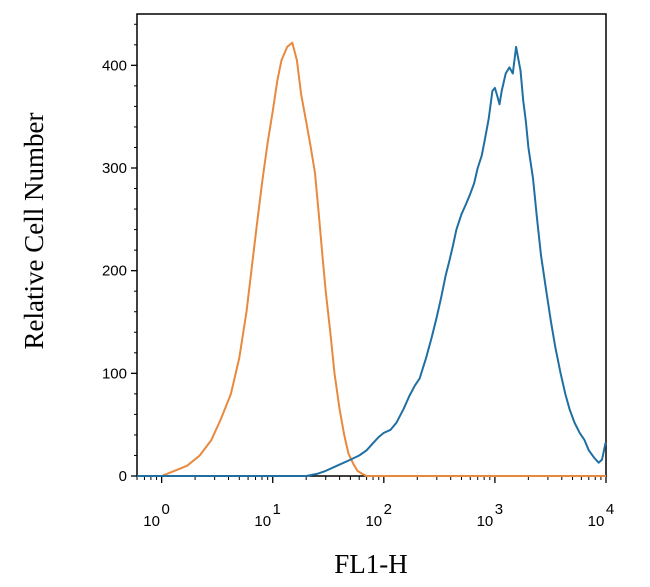 This screenshot has height=587, width=650. Describe the element at coordinates (371, 479) in the screenshot. I see `x-axis` at that location.